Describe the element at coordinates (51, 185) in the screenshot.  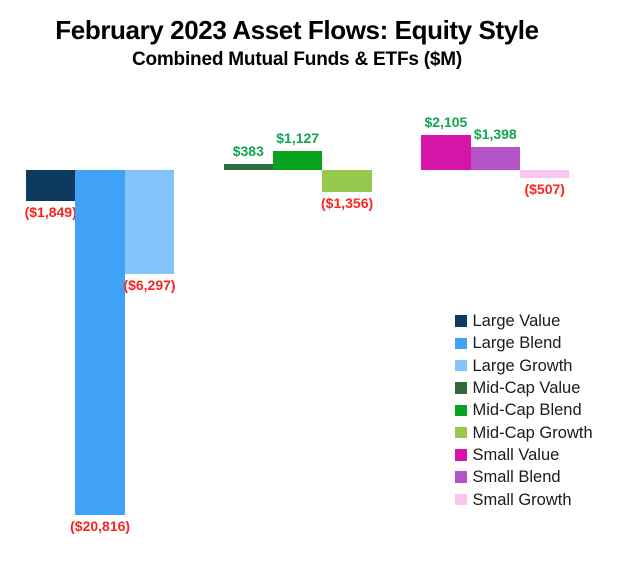
I see `bar-large-value` at that location.